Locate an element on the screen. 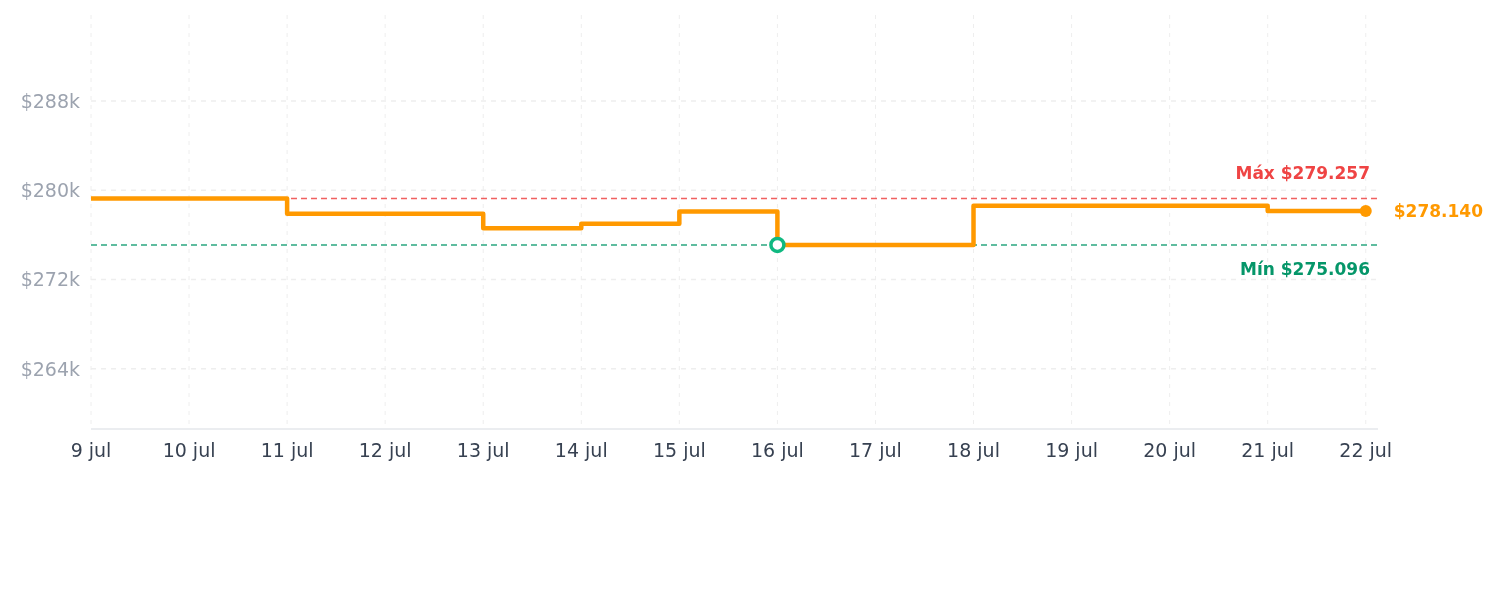 This screenshot has width=1505, height=607. ref-line-label: Mín $275.096 is located at coordinates (1304, 268).